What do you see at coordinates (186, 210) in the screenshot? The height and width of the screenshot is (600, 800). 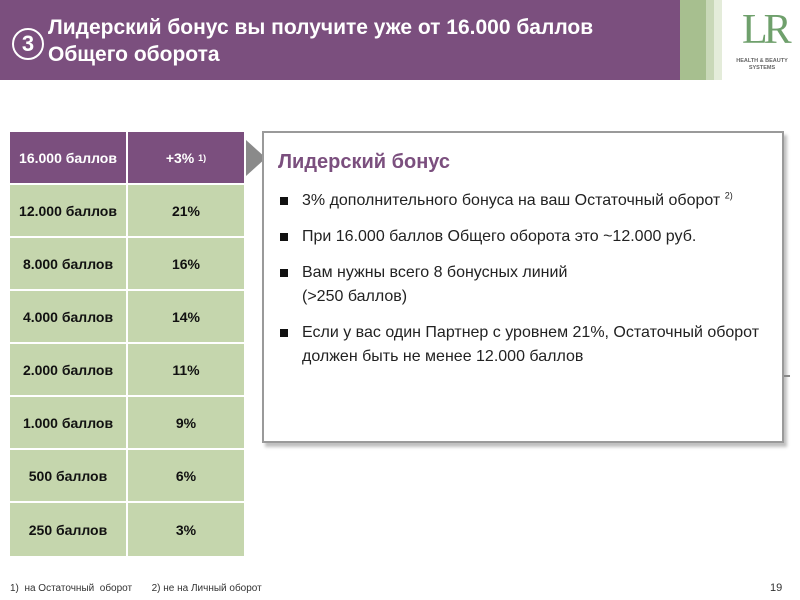 I see `bonus-cell: 21%` at bounding box center [186, 210].